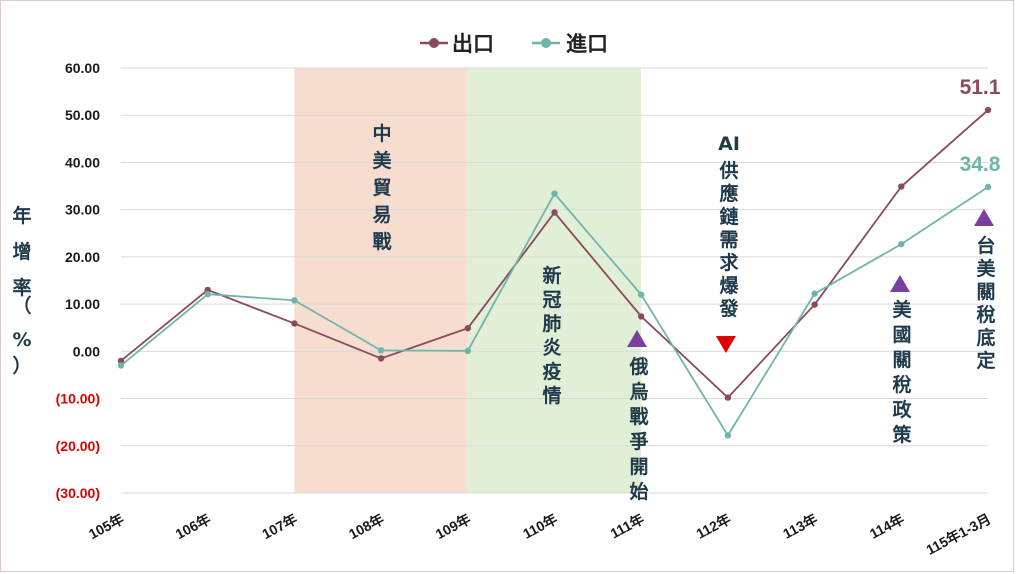 The width and height of the screenshot is (1016, 574). I want to click on value-label: 34.8, so click(980, 164).